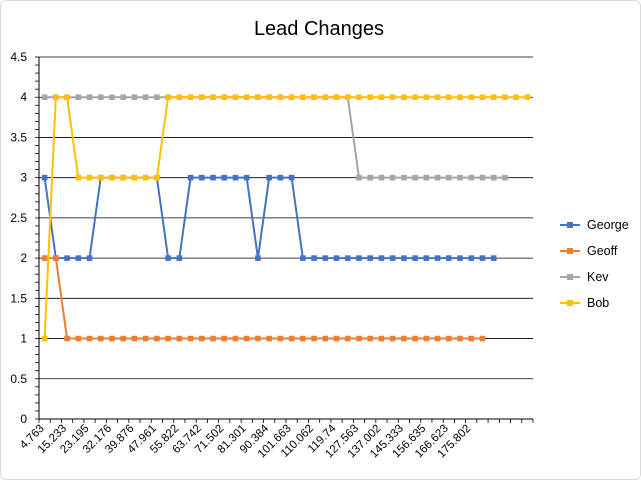 The width and height of the screenshot is (641, 484). I want to click on y-tick-label: 3, so click(23, 178).